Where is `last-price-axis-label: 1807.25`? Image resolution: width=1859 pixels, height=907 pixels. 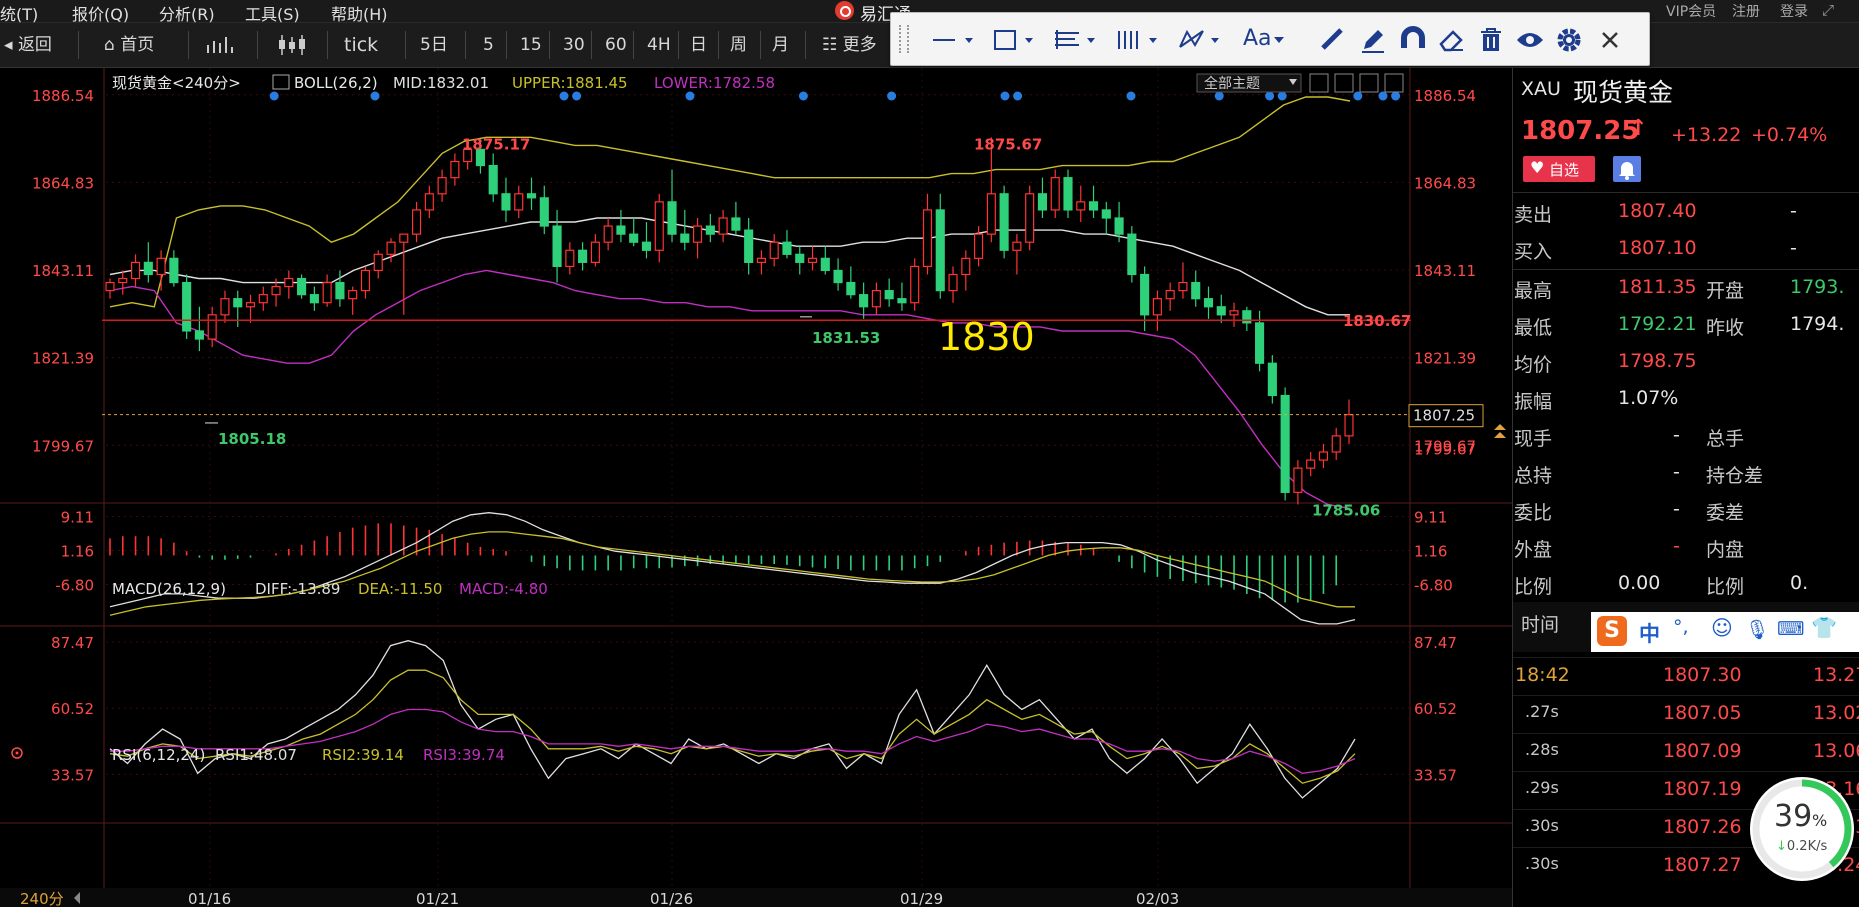
last-price-axis-label: 1807.25 is located at coordinates (1444, 416).